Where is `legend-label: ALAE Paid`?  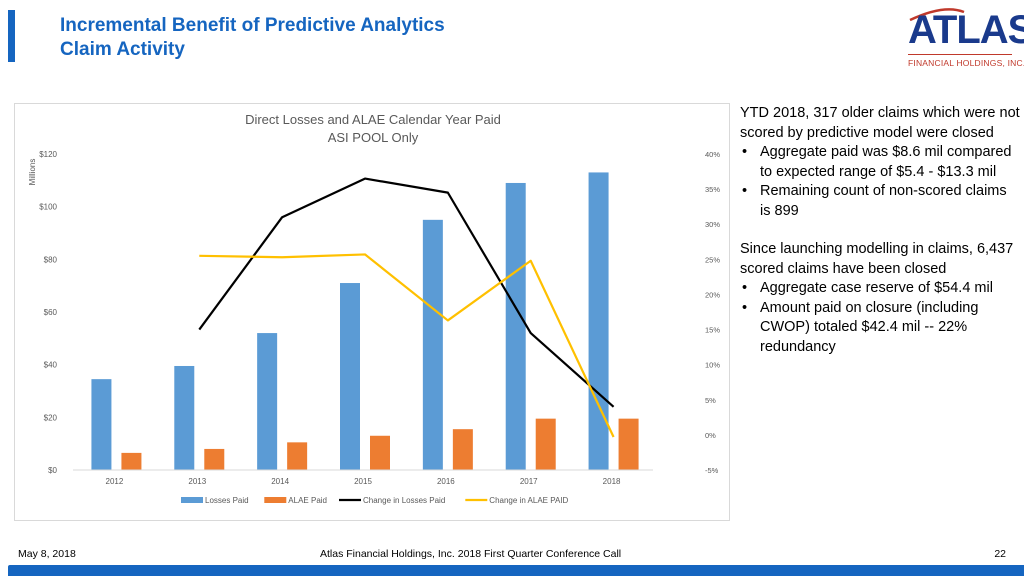 legend-label: ALAE Paid is located at coordinates (307, 500).